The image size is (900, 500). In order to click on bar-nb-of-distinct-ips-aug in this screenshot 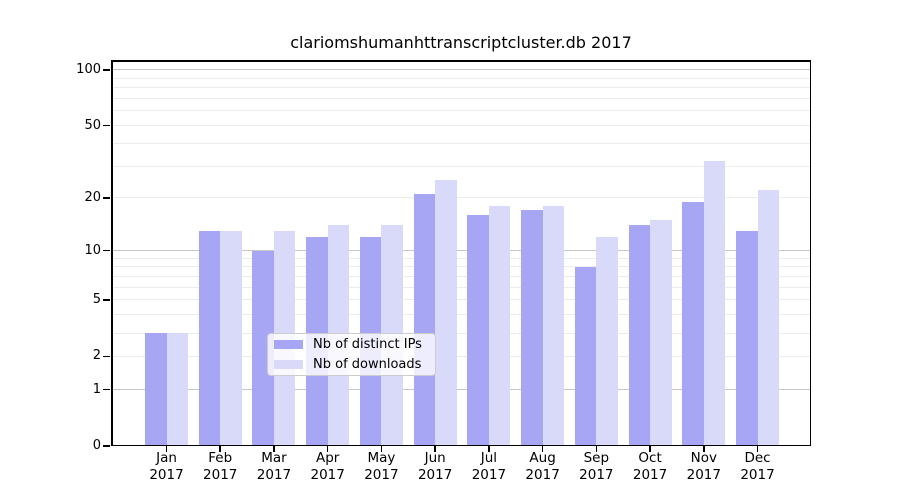, I will do `click(532, 328)`.